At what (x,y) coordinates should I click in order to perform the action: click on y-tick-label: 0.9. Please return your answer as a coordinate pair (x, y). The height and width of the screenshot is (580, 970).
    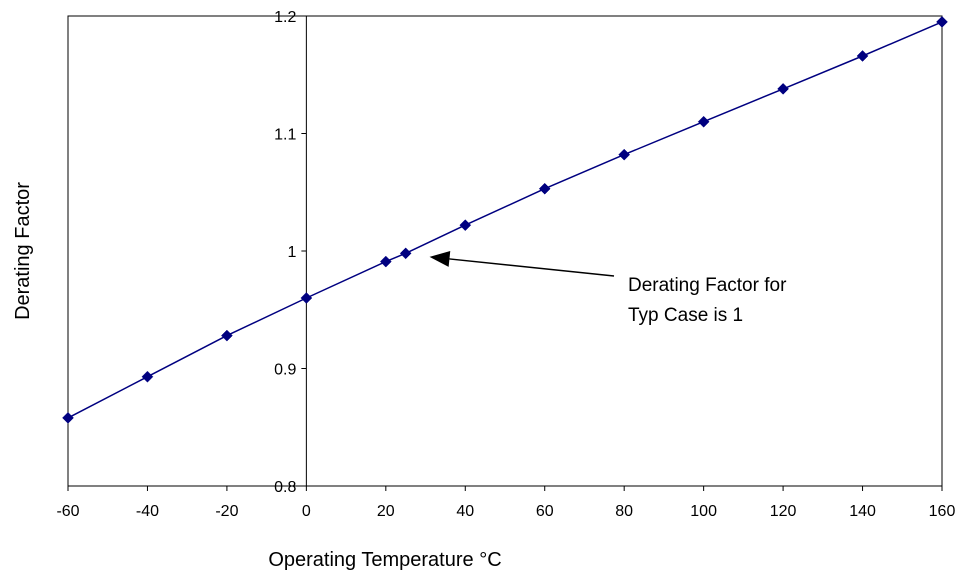
    Looking at the image, I should click on (285, 370).